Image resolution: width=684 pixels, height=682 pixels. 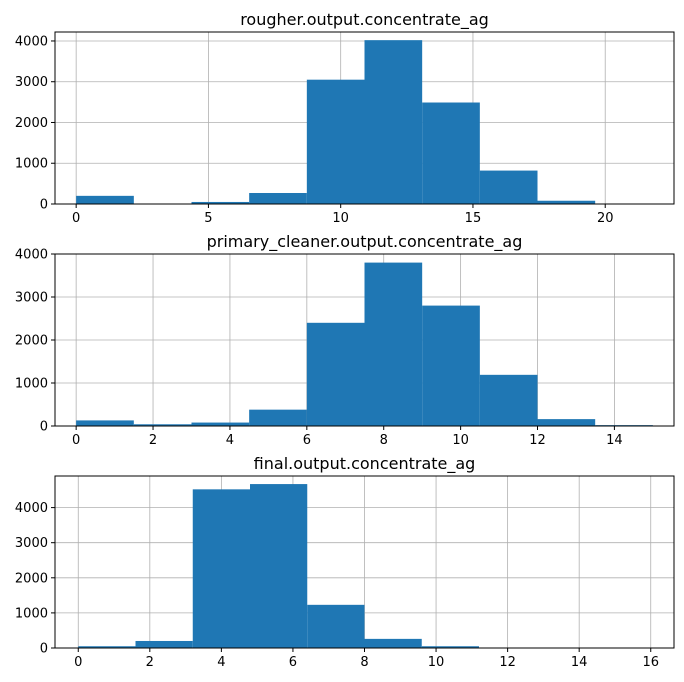 I want to click on x-tick-label: 16, so click(x=650, y=662).